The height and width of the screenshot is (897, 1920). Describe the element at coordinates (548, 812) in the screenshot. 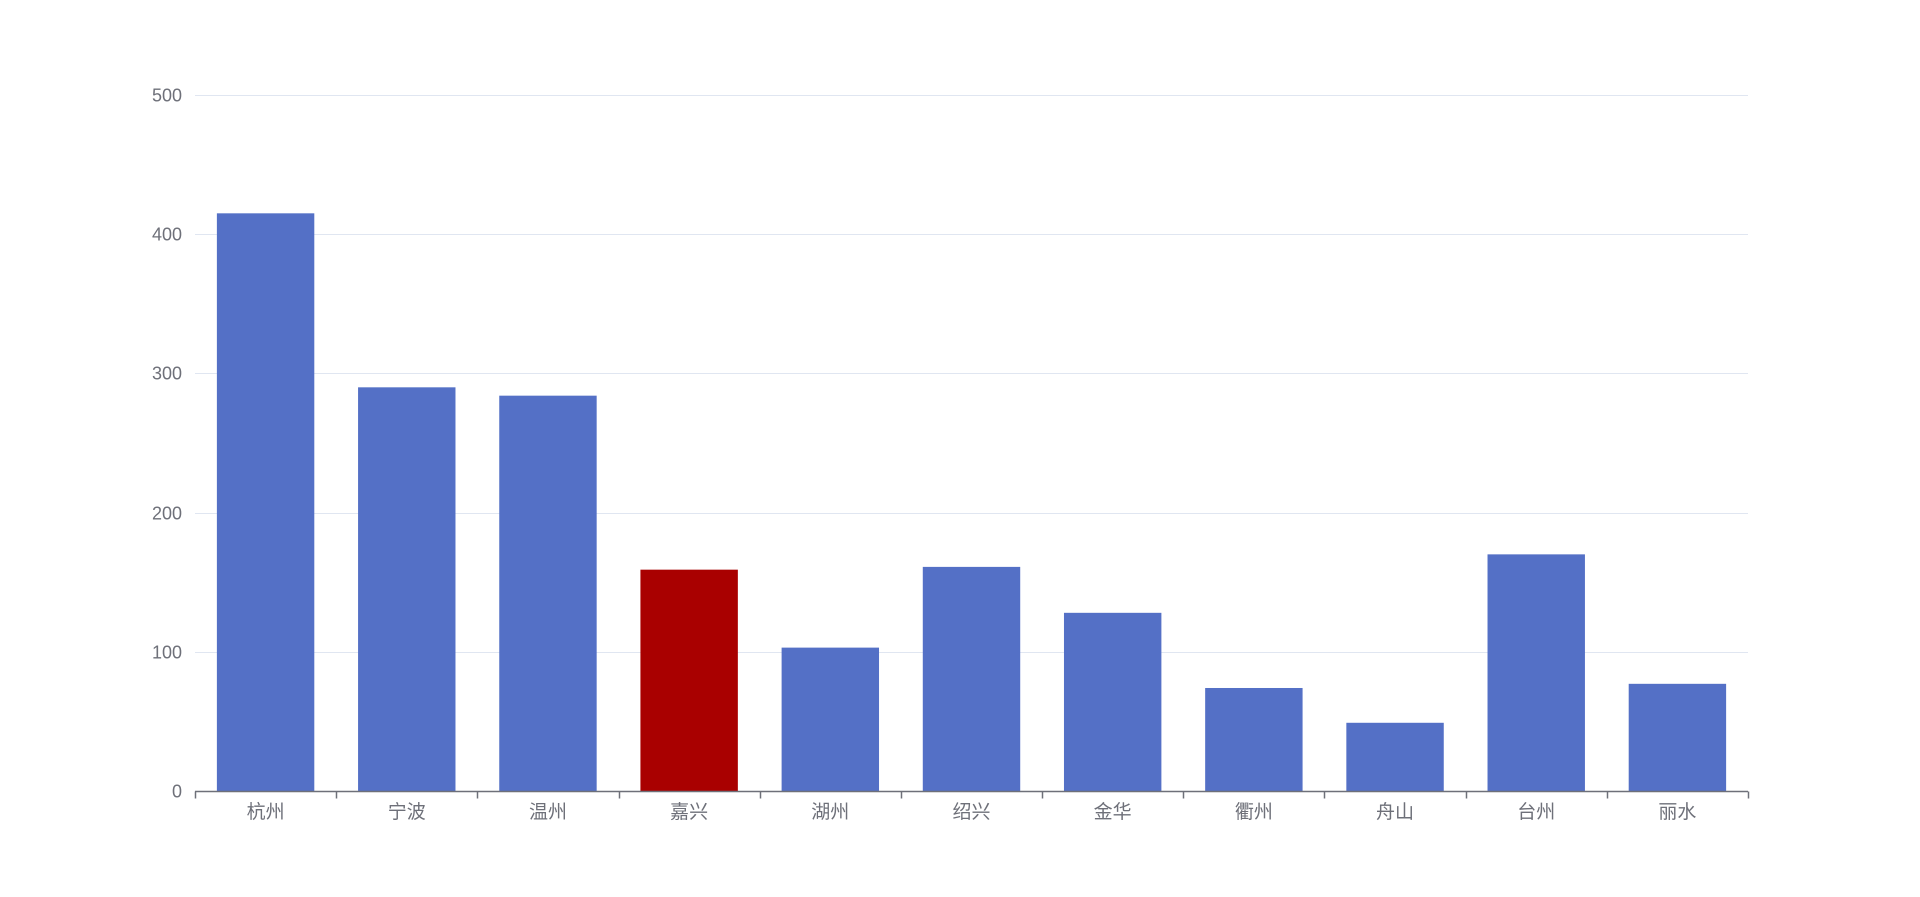

I see `x-tick-label: 温州` at that location.